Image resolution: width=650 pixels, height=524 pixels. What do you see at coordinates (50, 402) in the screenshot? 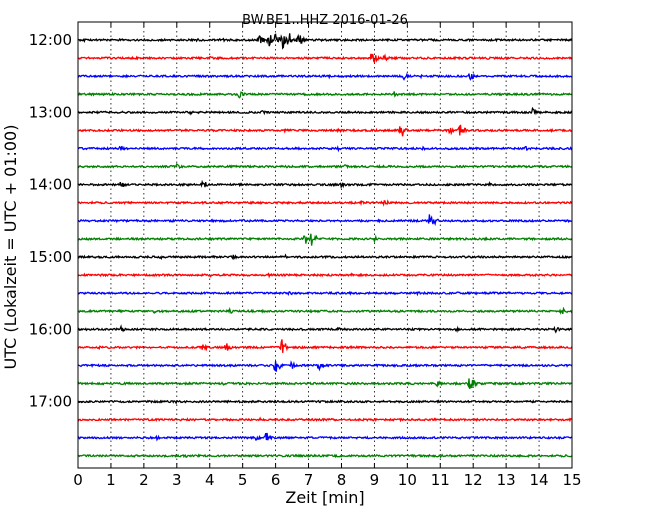
I see `y-tick-label: 17:00` at bounding box center [50, 402].